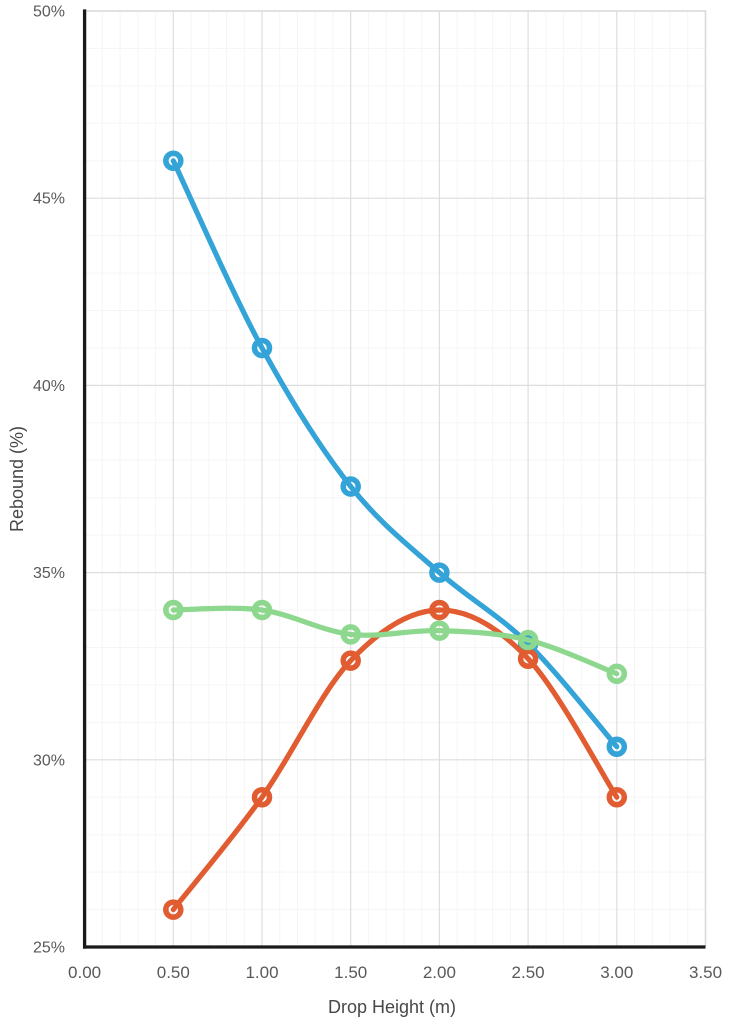 The image size is (729, 1029). Describe the element at coordinates (49, 573) in the screenshot. I see `svg-text: 35%` at that location.